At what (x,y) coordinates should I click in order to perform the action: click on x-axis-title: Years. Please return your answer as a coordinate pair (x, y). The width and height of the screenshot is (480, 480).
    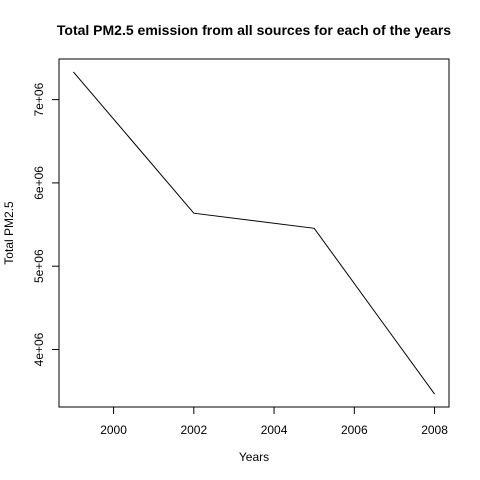
    Looking at the image, I should click on (254, 457).